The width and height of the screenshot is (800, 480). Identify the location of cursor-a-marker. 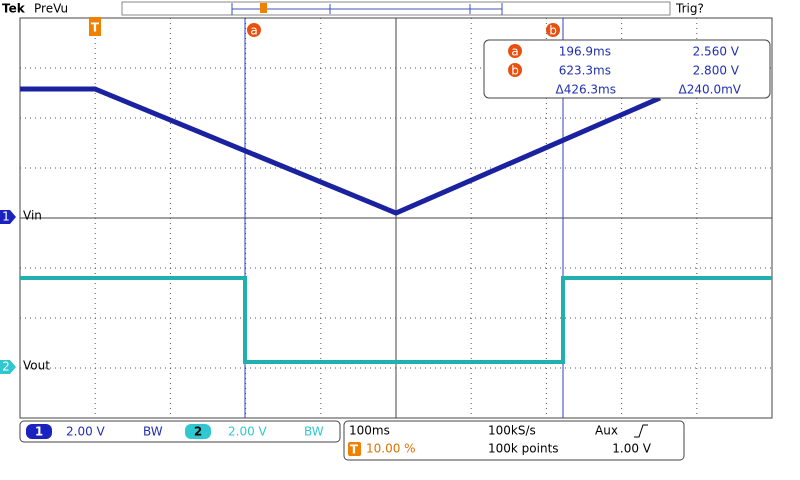
(254, 30).